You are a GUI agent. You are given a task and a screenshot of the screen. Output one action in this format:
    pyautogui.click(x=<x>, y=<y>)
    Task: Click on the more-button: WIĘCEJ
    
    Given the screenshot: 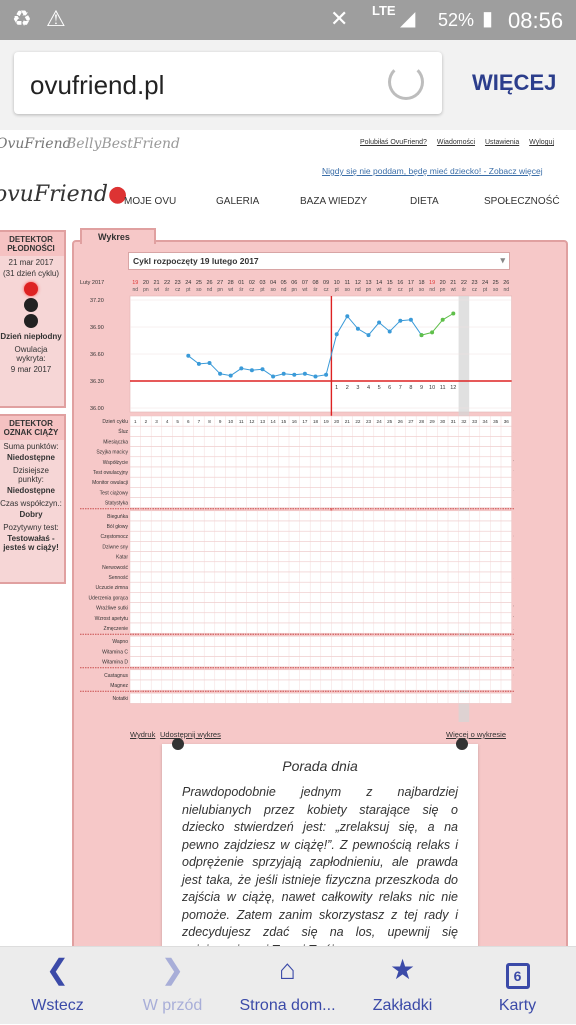 What is the action you would take?
    pyautogui.click(x=514, y=83)
    